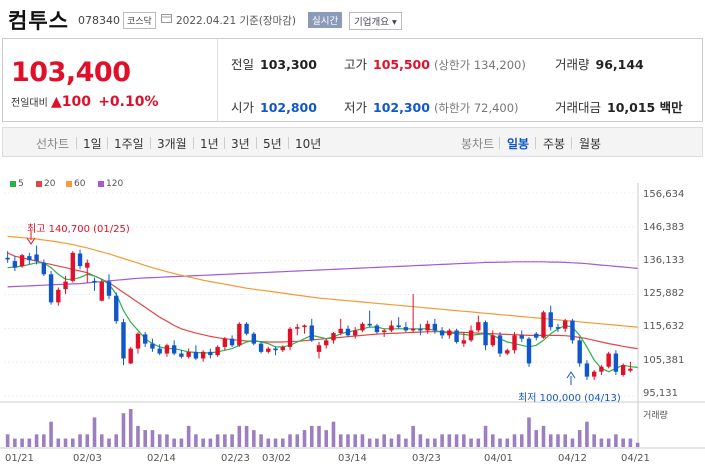 The image size is (705, 475). What do you see at coordinates (322, 274) in the screenshot?
I see `ma120-line` at bounding box center [322, 274].